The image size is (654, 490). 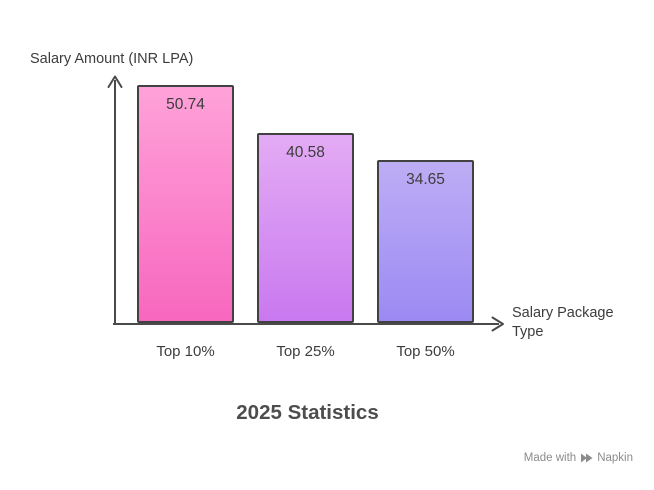 I want to click on watermark-prefix: Made with, so click(x=550, y=458).